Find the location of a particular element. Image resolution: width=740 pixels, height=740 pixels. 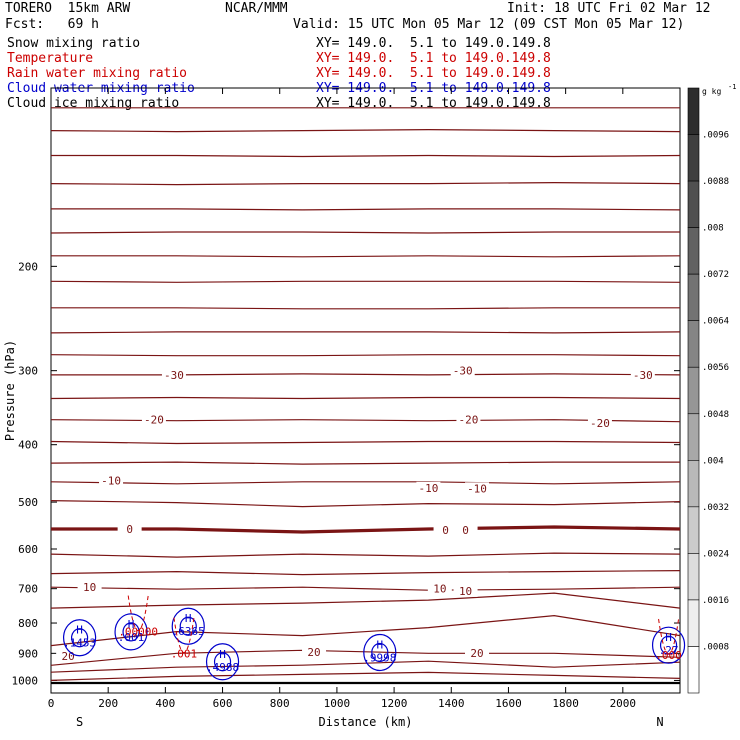

colorbar-tick-label: .0024 is located at coordinates (715, 554).